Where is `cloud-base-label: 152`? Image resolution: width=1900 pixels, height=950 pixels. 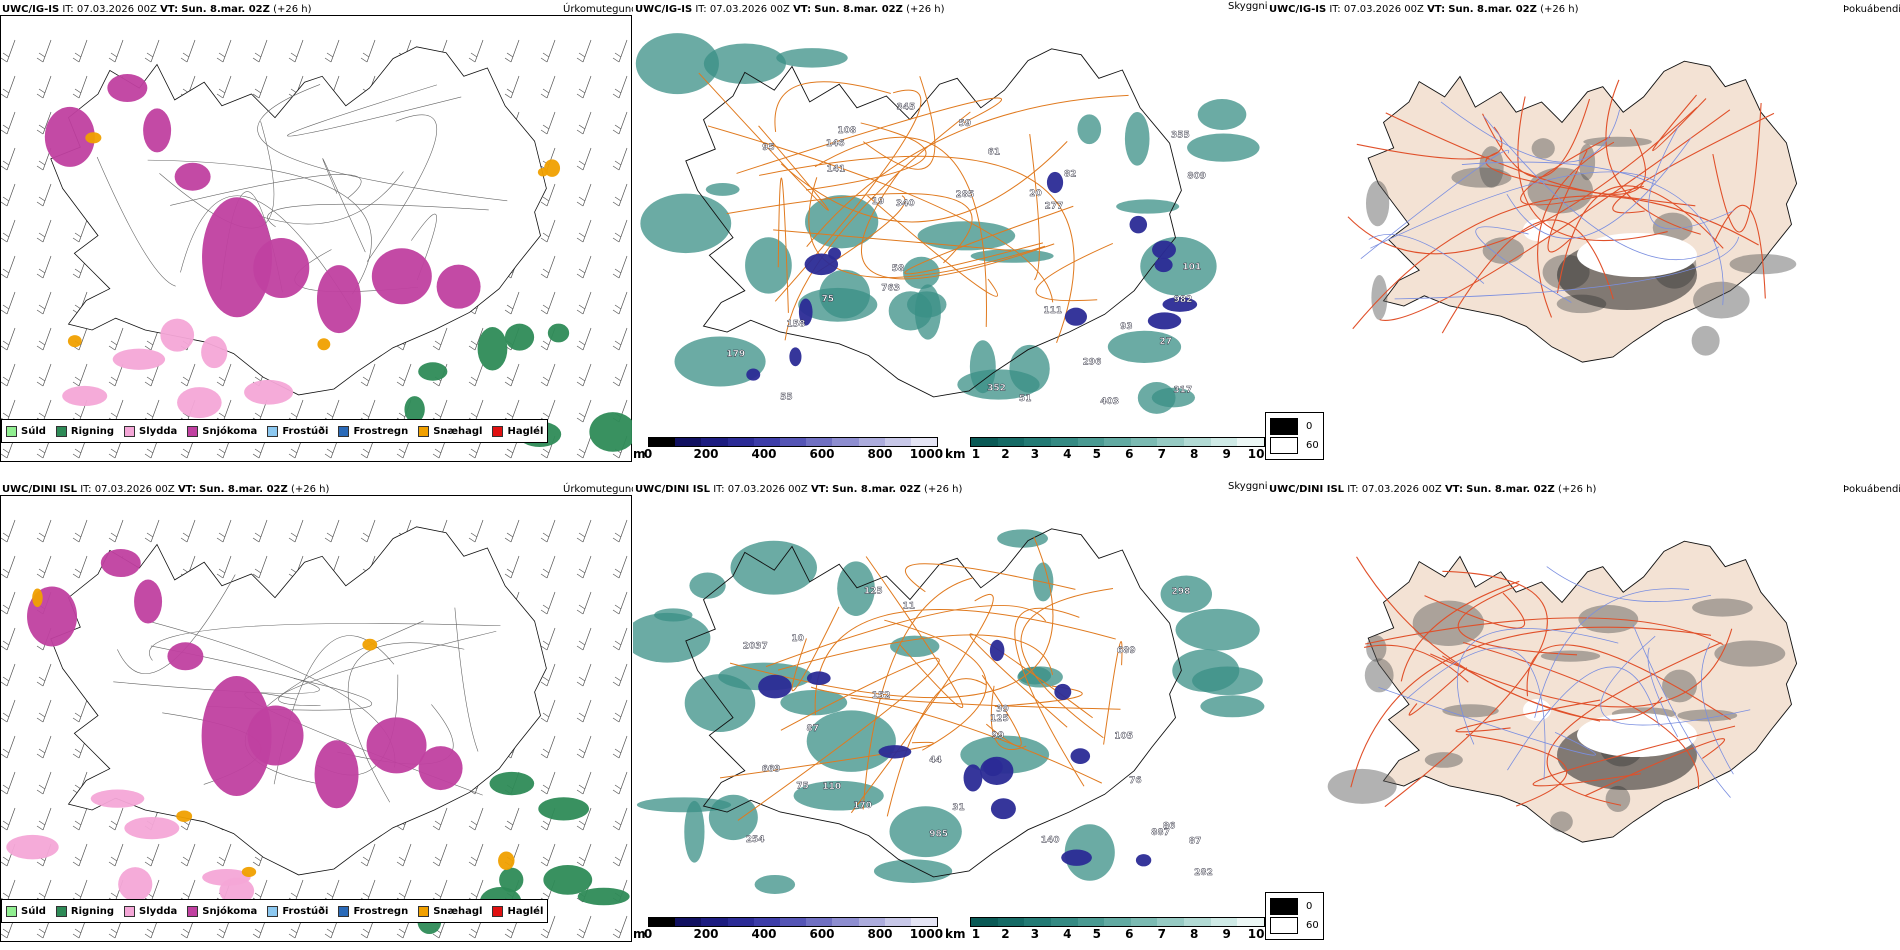 cloud-base-label: 152 is located at coordinates (881, 696).